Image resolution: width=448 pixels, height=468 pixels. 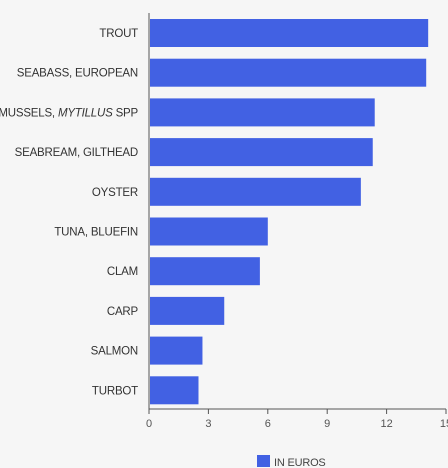 I want to click on x-tick-label: 6, so click(x=268, y=424).